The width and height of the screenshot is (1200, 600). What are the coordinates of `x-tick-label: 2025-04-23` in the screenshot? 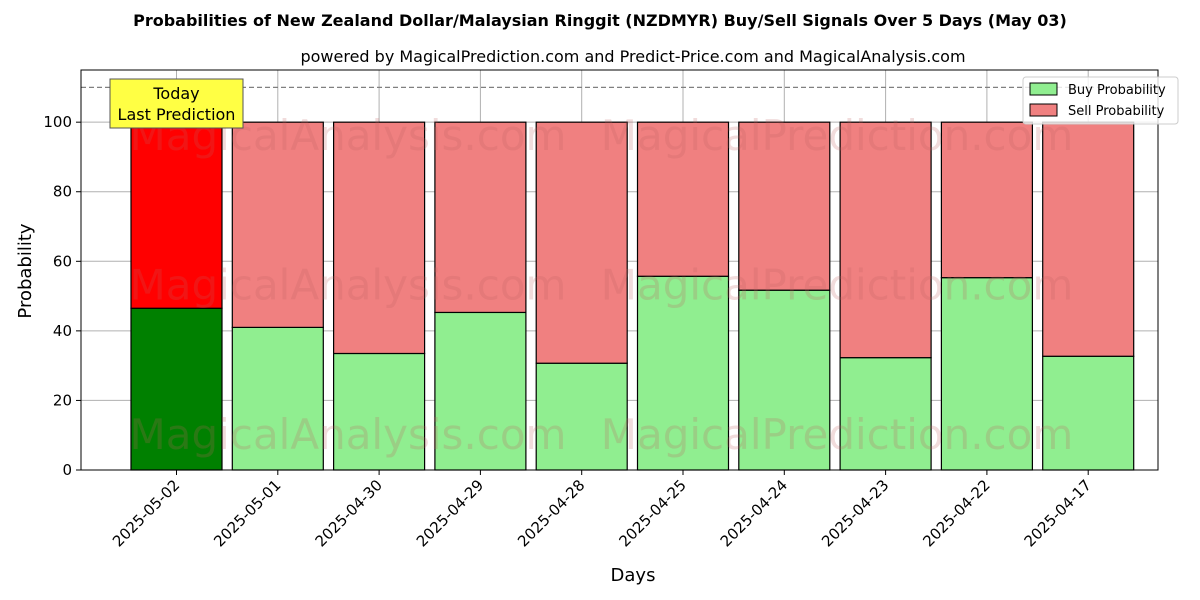 It's located at (855, 513).